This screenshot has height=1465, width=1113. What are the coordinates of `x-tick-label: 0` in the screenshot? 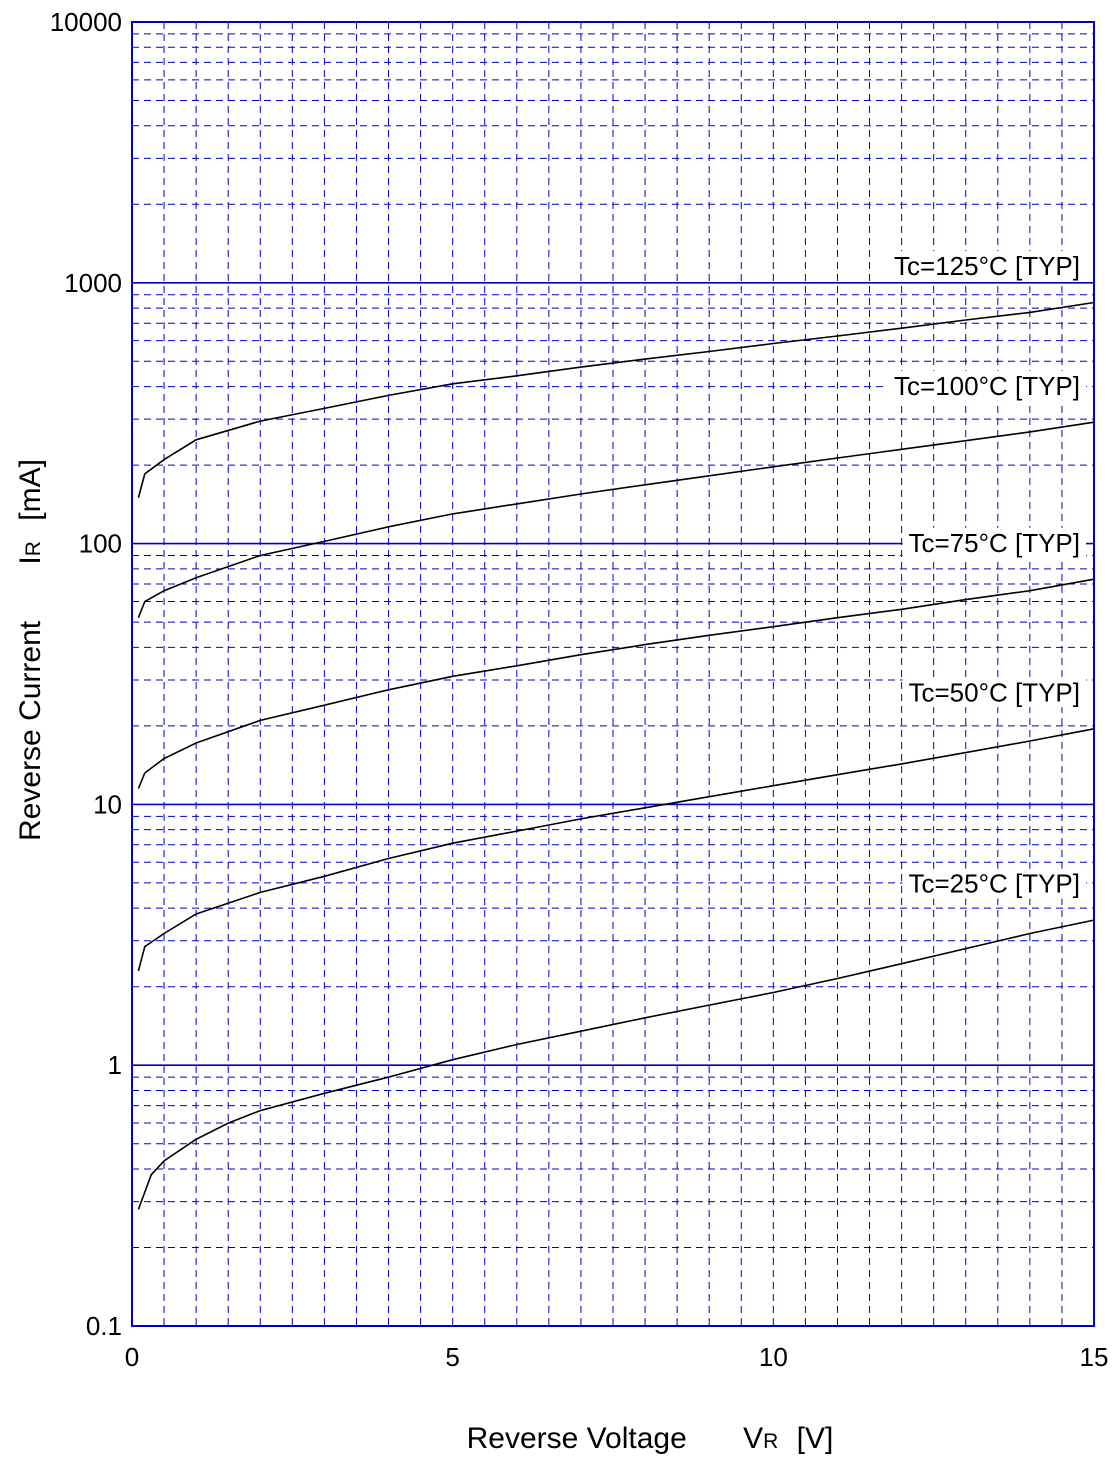 It's located at (132, 1357).